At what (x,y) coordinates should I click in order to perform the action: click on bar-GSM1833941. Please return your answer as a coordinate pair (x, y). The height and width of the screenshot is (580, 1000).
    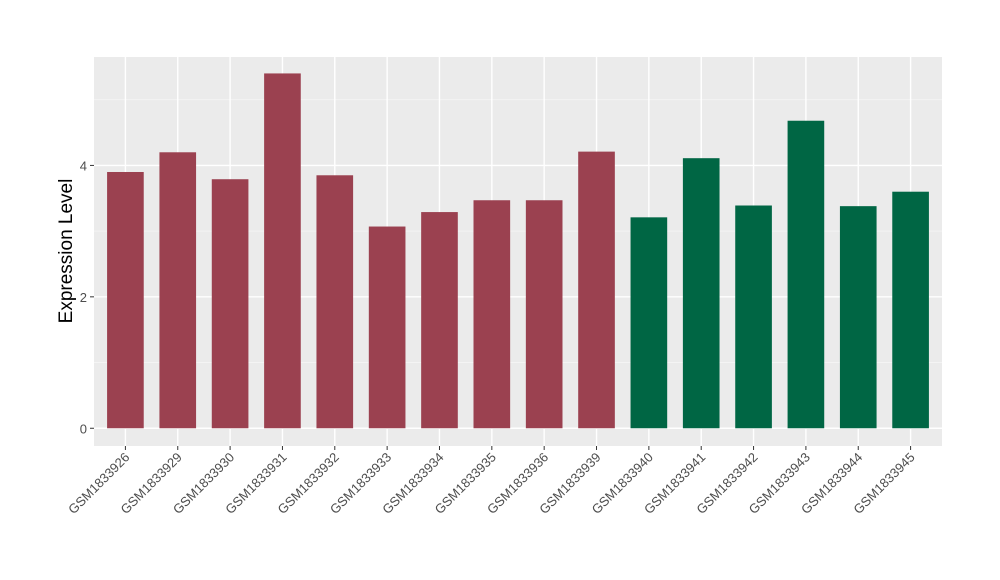
    Looking at the image, I should click on (701, 293).